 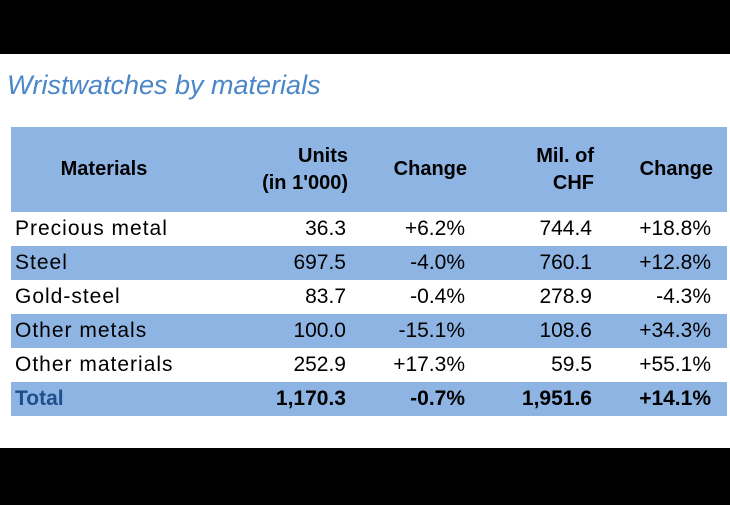 I want to click on cell-units-change: -0.4%, so click(x=437, y=296).